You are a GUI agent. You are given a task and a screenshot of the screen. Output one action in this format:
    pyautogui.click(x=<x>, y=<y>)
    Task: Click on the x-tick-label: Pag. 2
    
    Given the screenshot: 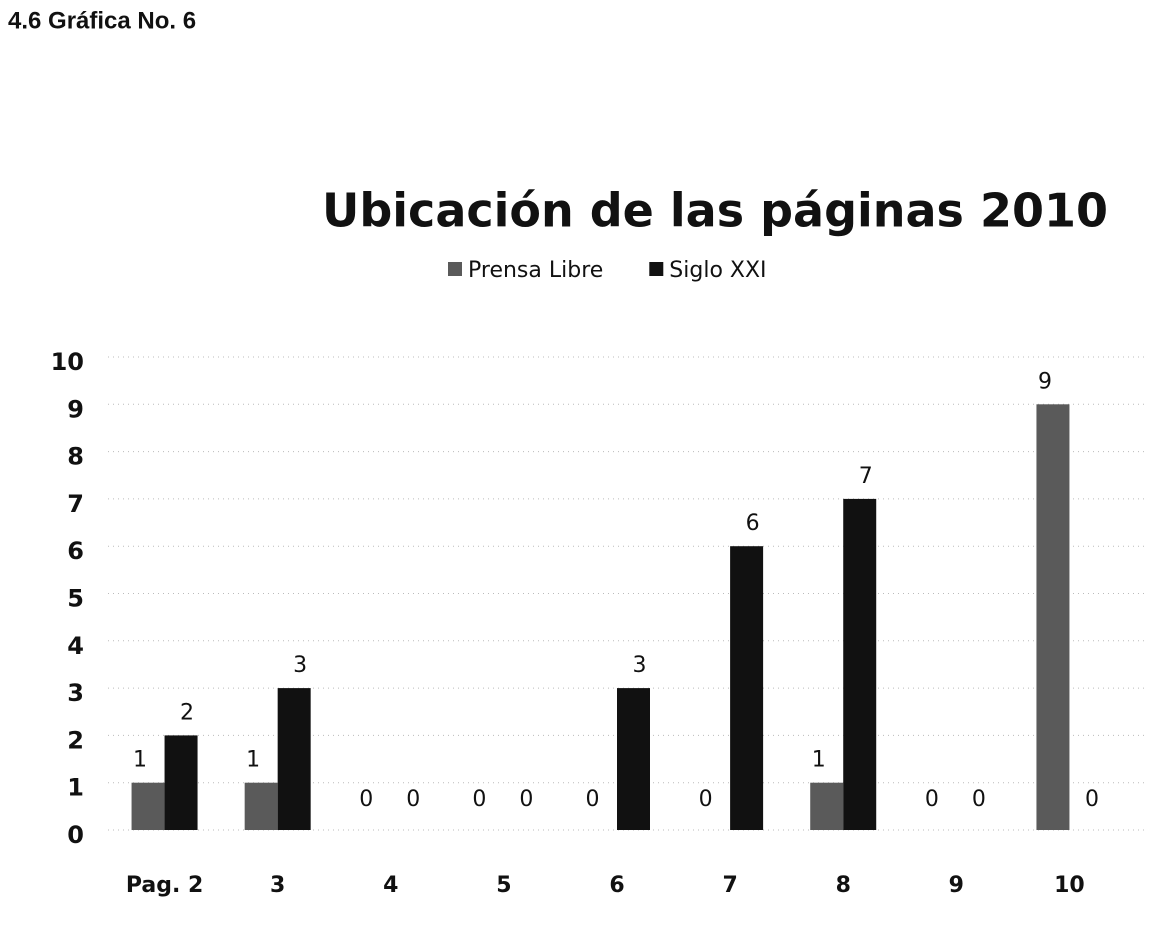 What is the action you would take?
    pyautogui.click(x=164, y=885)
    